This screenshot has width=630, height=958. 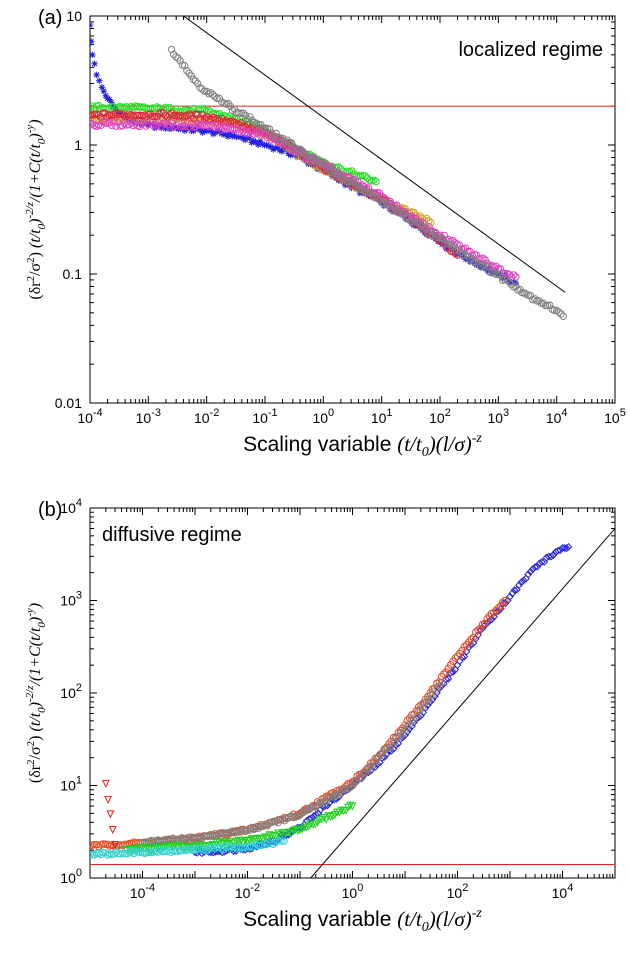 I want to click on y-tick-label: 0.01, so click(x=68, y=403).